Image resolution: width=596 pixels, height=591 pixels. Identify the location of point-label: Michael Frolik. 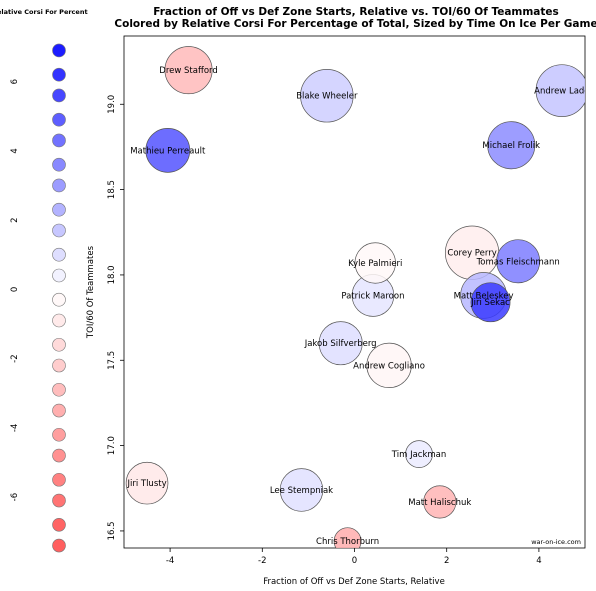
(511, 146).